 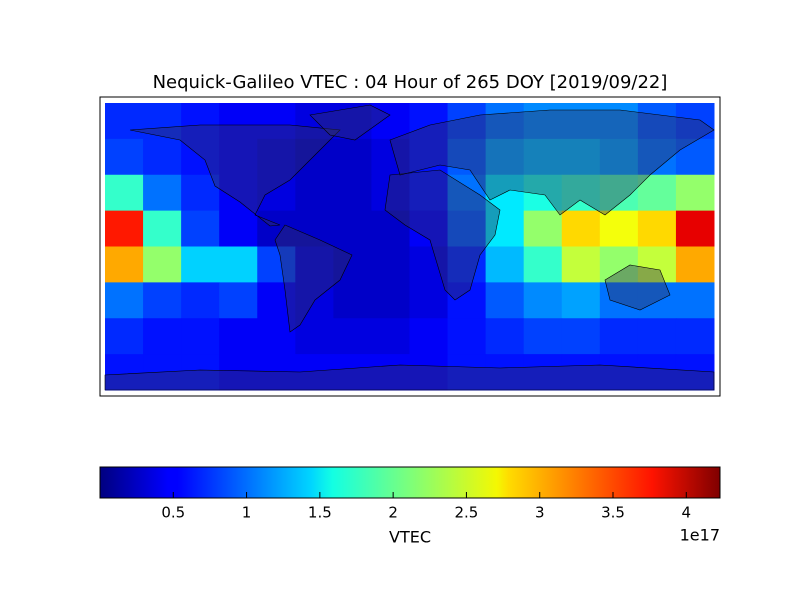 I want to click on colorbar-label: VTEC, so click(x=410, y=537).